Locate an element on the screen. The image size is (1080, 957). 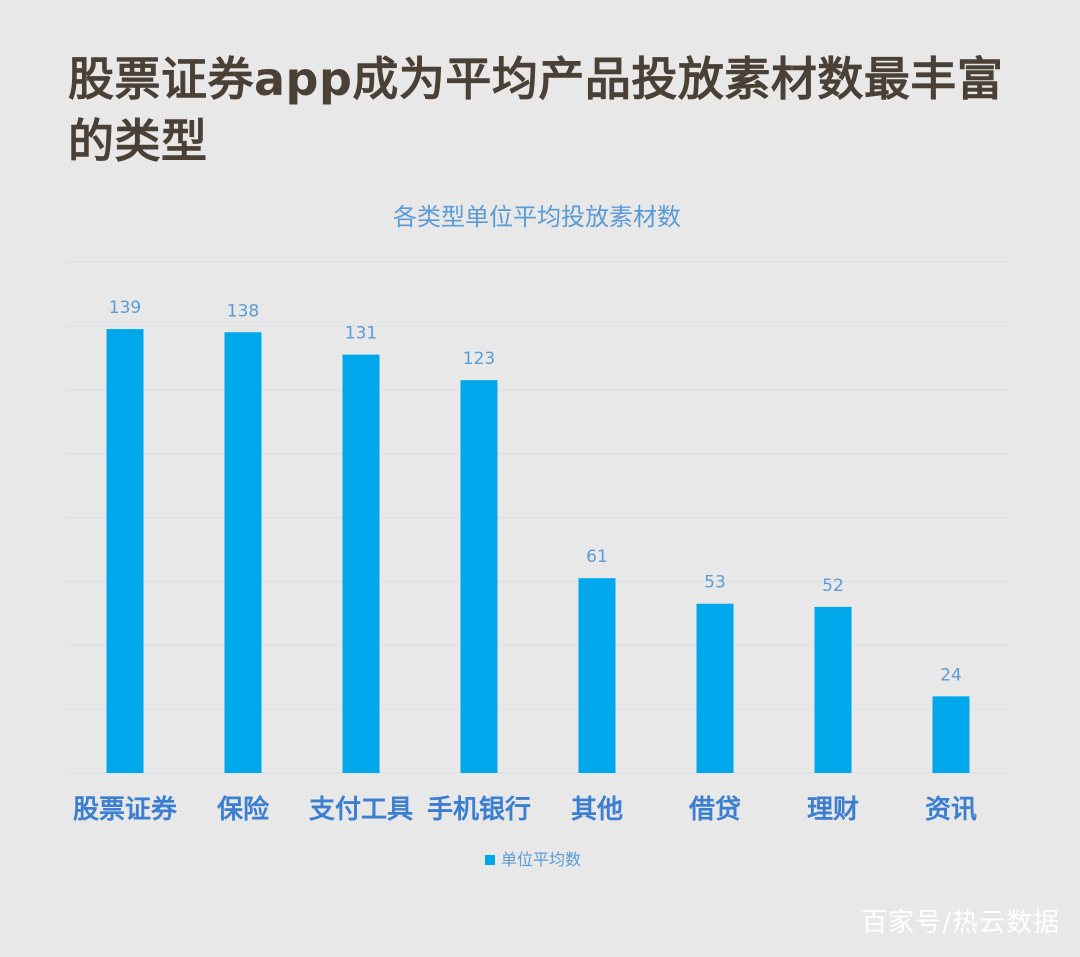
data-label-5: 53 is located at coordinates (715, 583).